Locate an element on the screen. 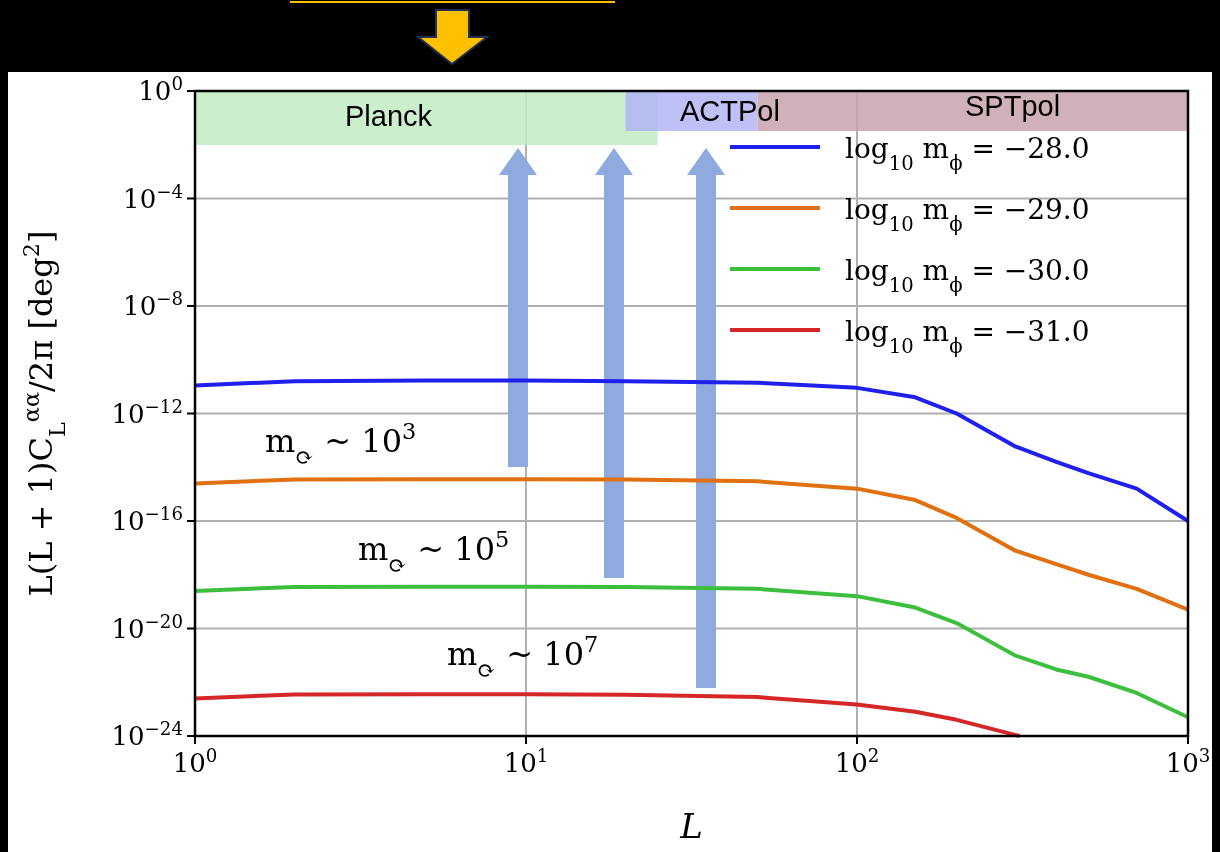 Image resolution: width=1220 pixels, height=852 pixels. annotation: m$_{⟳}$ ~ 10$^{3}$ is located at coordinates (341, 444).